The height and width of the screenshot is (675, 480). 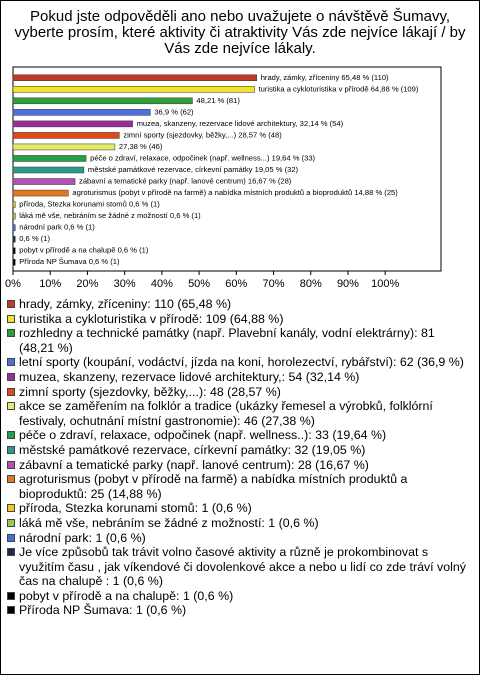 What do you see at coordinates (240, 610) in the screenshot?
I see `legend-item: Příroda NP Šumava: 1 (0,6 %)` at bounding box center [240, 610].